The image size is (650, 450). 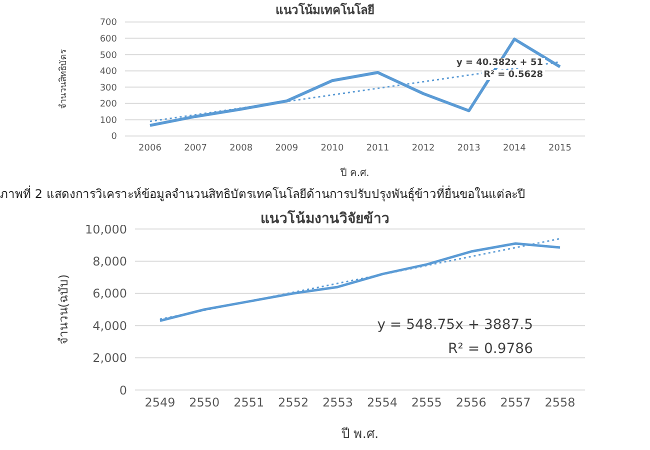 I want to click on x-tick-label: 2552, so click(x=293, y=403).